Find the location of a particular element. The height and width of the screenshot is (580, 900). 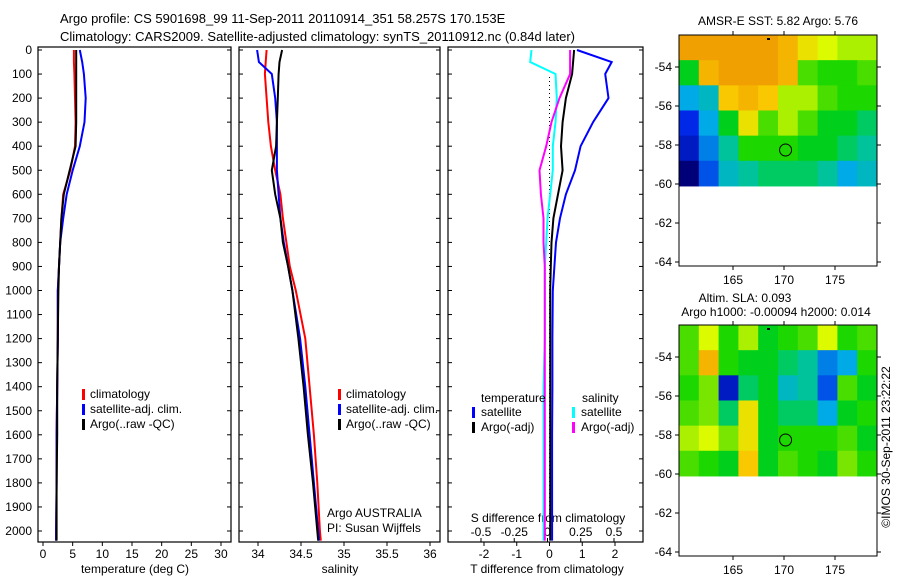

lon-tick-label: 175 is located at coordinates (835, 570).